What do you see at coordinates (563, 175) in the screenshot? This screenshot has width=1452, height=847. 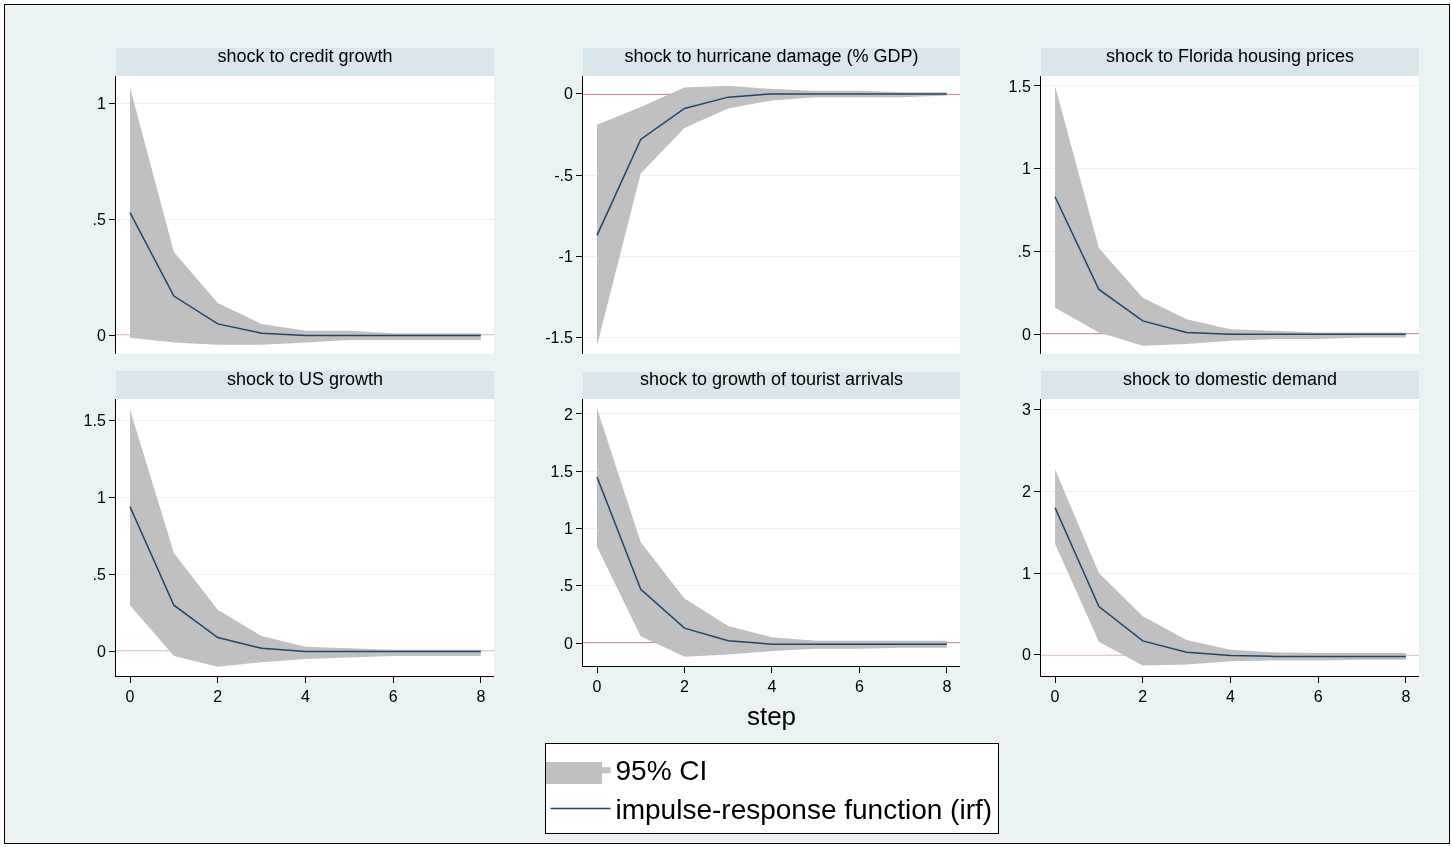 I see `y-tick-label: -.5` at bounding box center [563, 175].